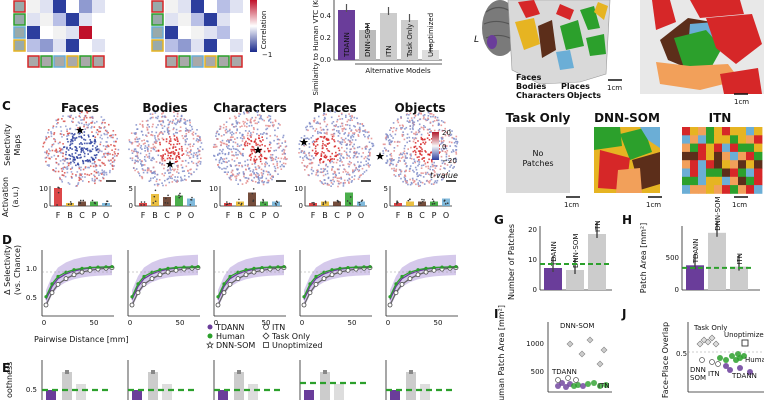 The image size is (764, 400). What do you see at coordinates (571, 205) in the screenshot?
I see `task-only-scale: 1cm` at bounding box center [571, 205].